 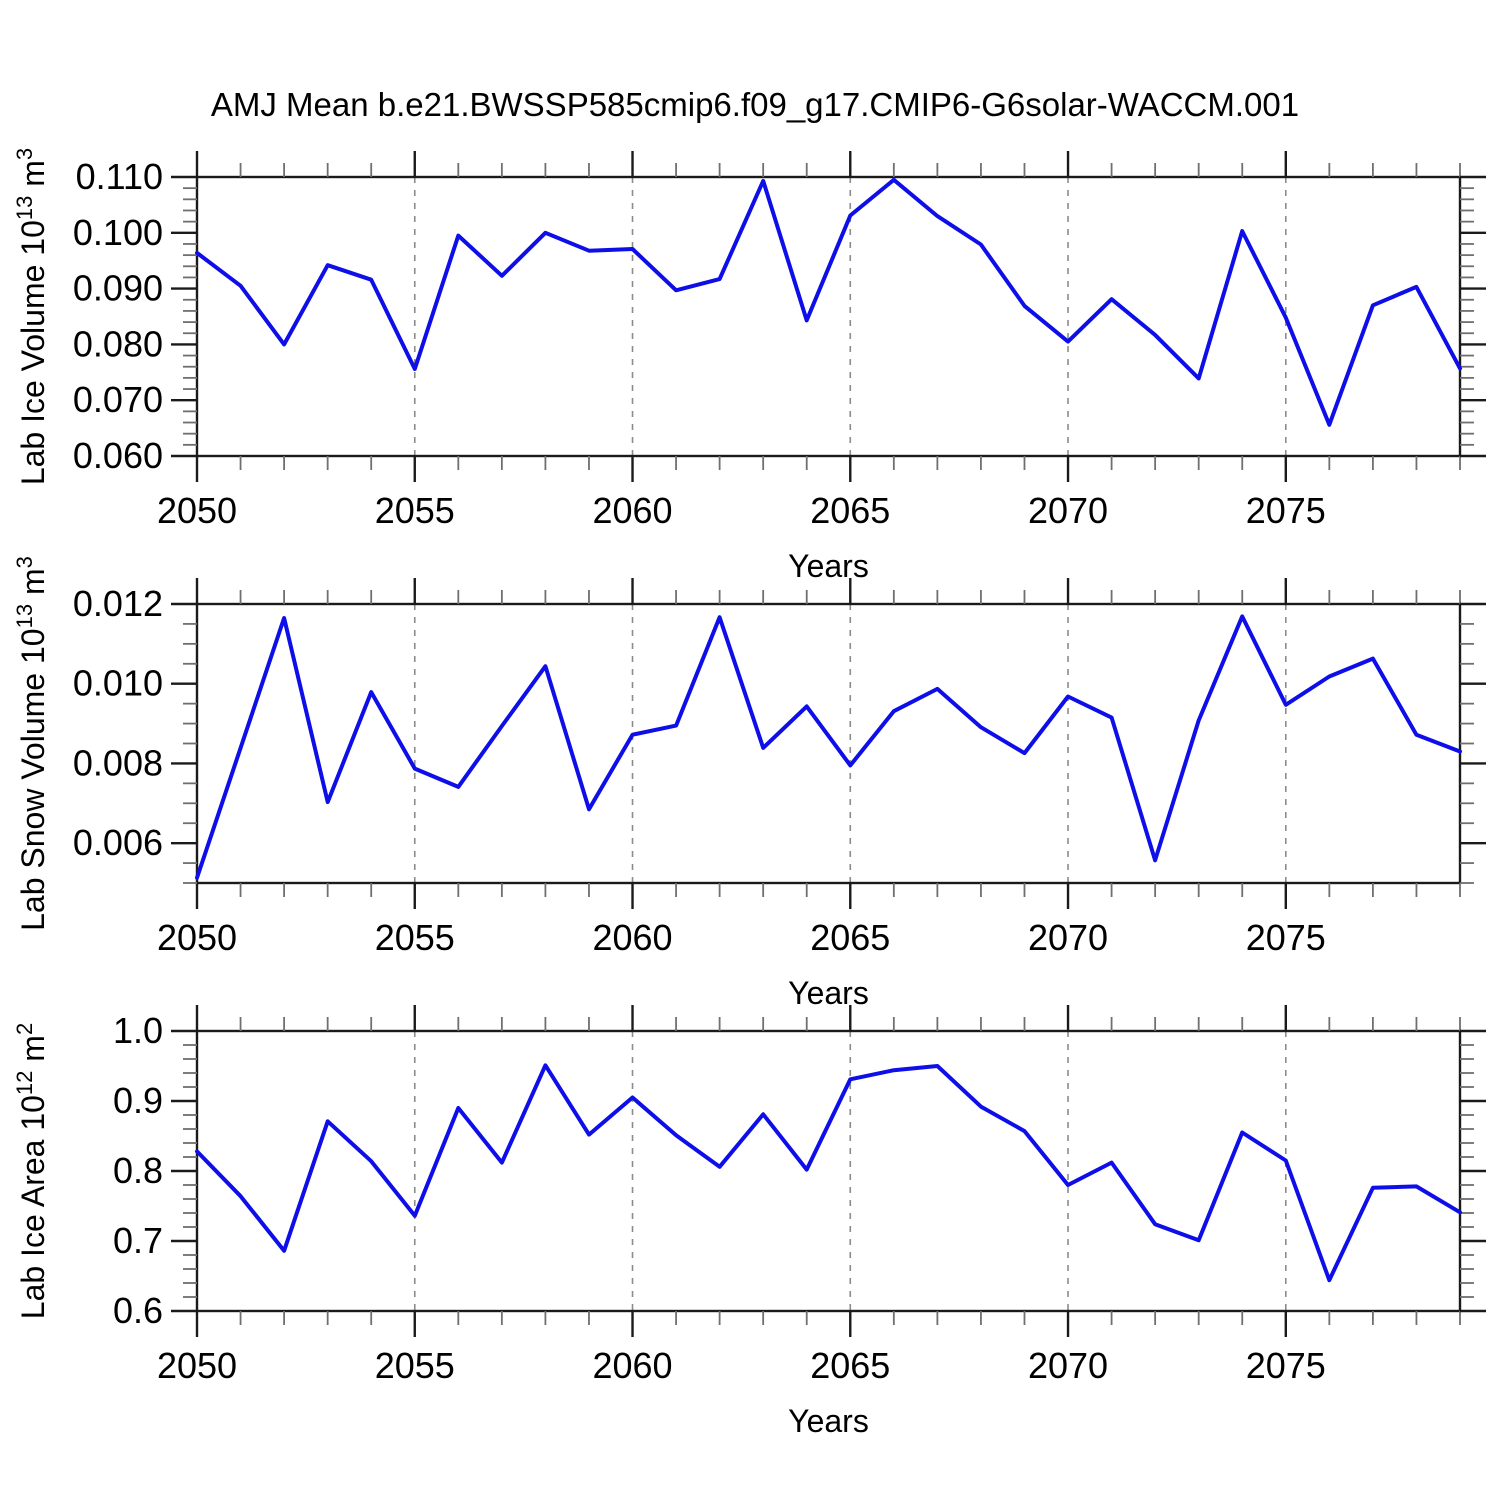 What do you see at coordinates (118, 455) in the screenshot?
I see `y-tick-label: 0.060` at bounding box center [118, 455].